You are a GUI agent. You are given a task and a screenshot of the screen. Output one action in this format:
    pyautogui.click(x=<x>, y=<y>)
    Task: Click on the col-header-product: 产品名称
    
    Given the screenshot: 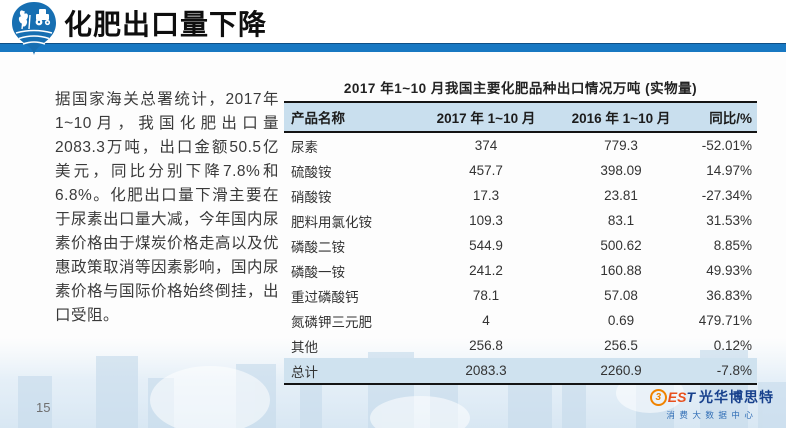 What is the action you would take?
    pyautogui.click(x=318, y=118)
    